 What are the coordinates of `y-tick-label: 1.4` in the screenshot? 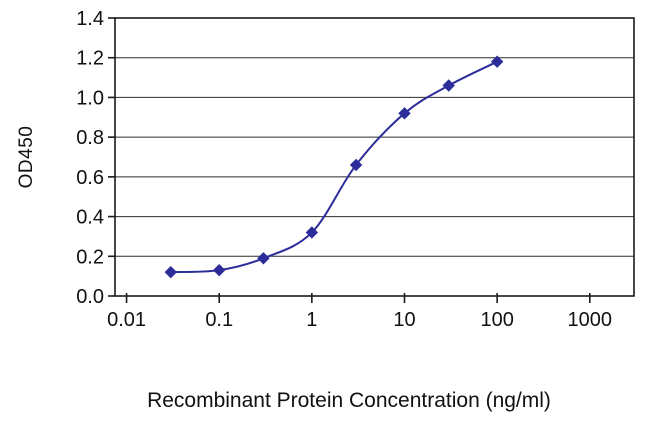 It's located at (90, 19).